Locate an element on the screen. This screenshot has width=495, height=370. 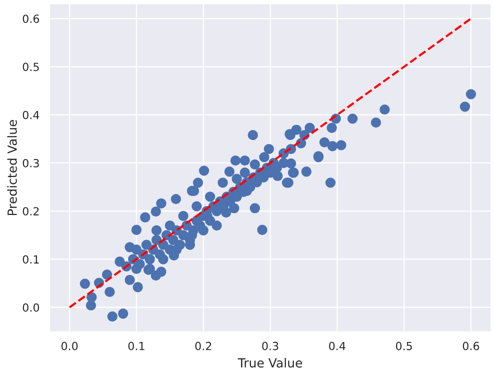
x-tick-label: 0.2 is located at coordinates (203, 346).